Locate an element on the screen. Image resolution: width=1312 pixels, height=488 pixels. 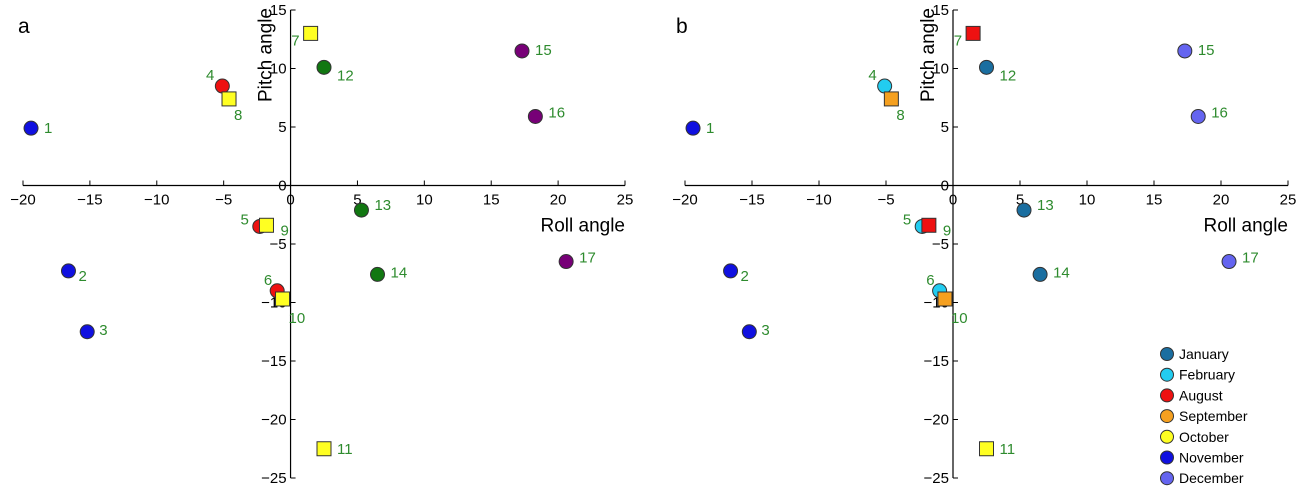
point-10-label: 10 is located at coordinates (959, 318).